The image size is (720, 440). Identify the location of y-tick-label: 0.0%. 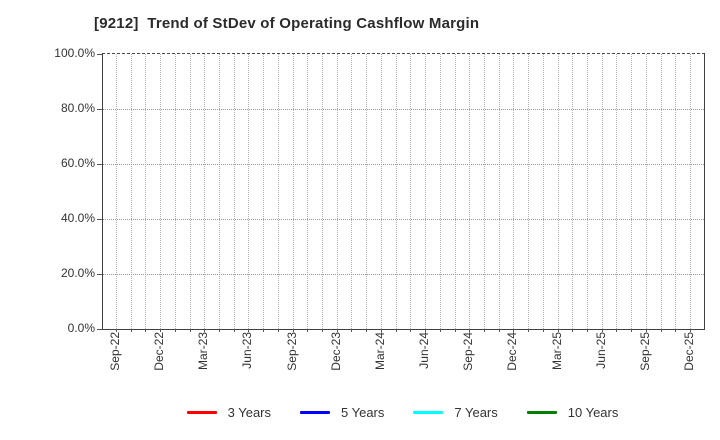
(81, 328).